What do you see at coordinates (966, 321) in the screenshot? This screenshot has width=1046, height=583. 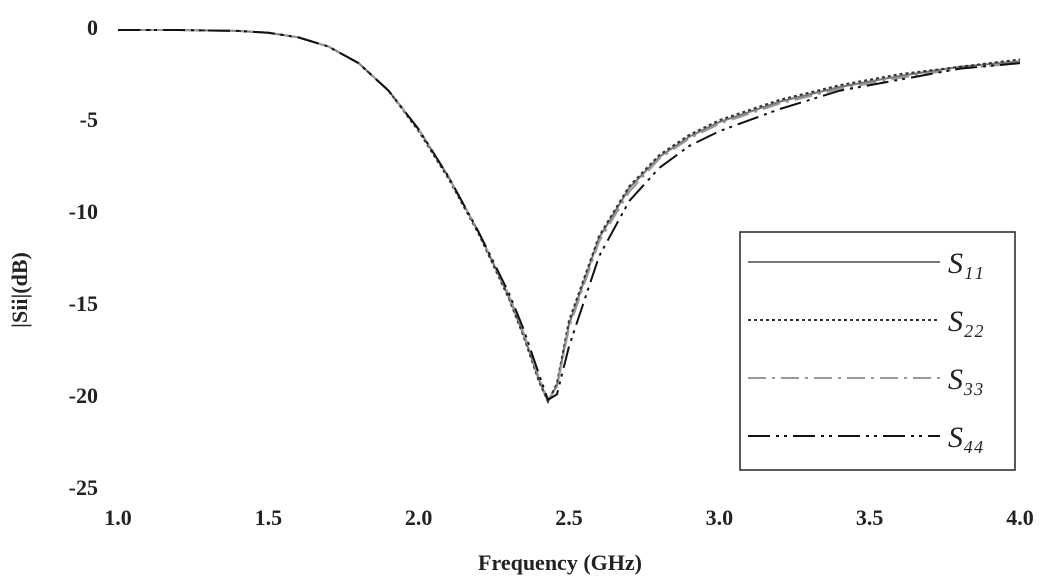 I see `legend-label: S₂₂` at bounding box center [966, 321].